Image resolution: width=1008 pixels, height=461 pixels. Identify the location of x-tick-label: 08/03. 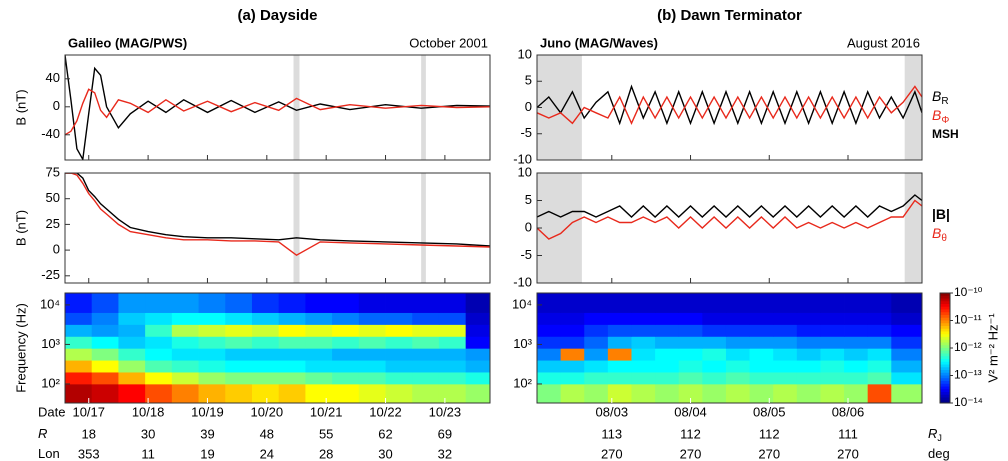
(612, 411).